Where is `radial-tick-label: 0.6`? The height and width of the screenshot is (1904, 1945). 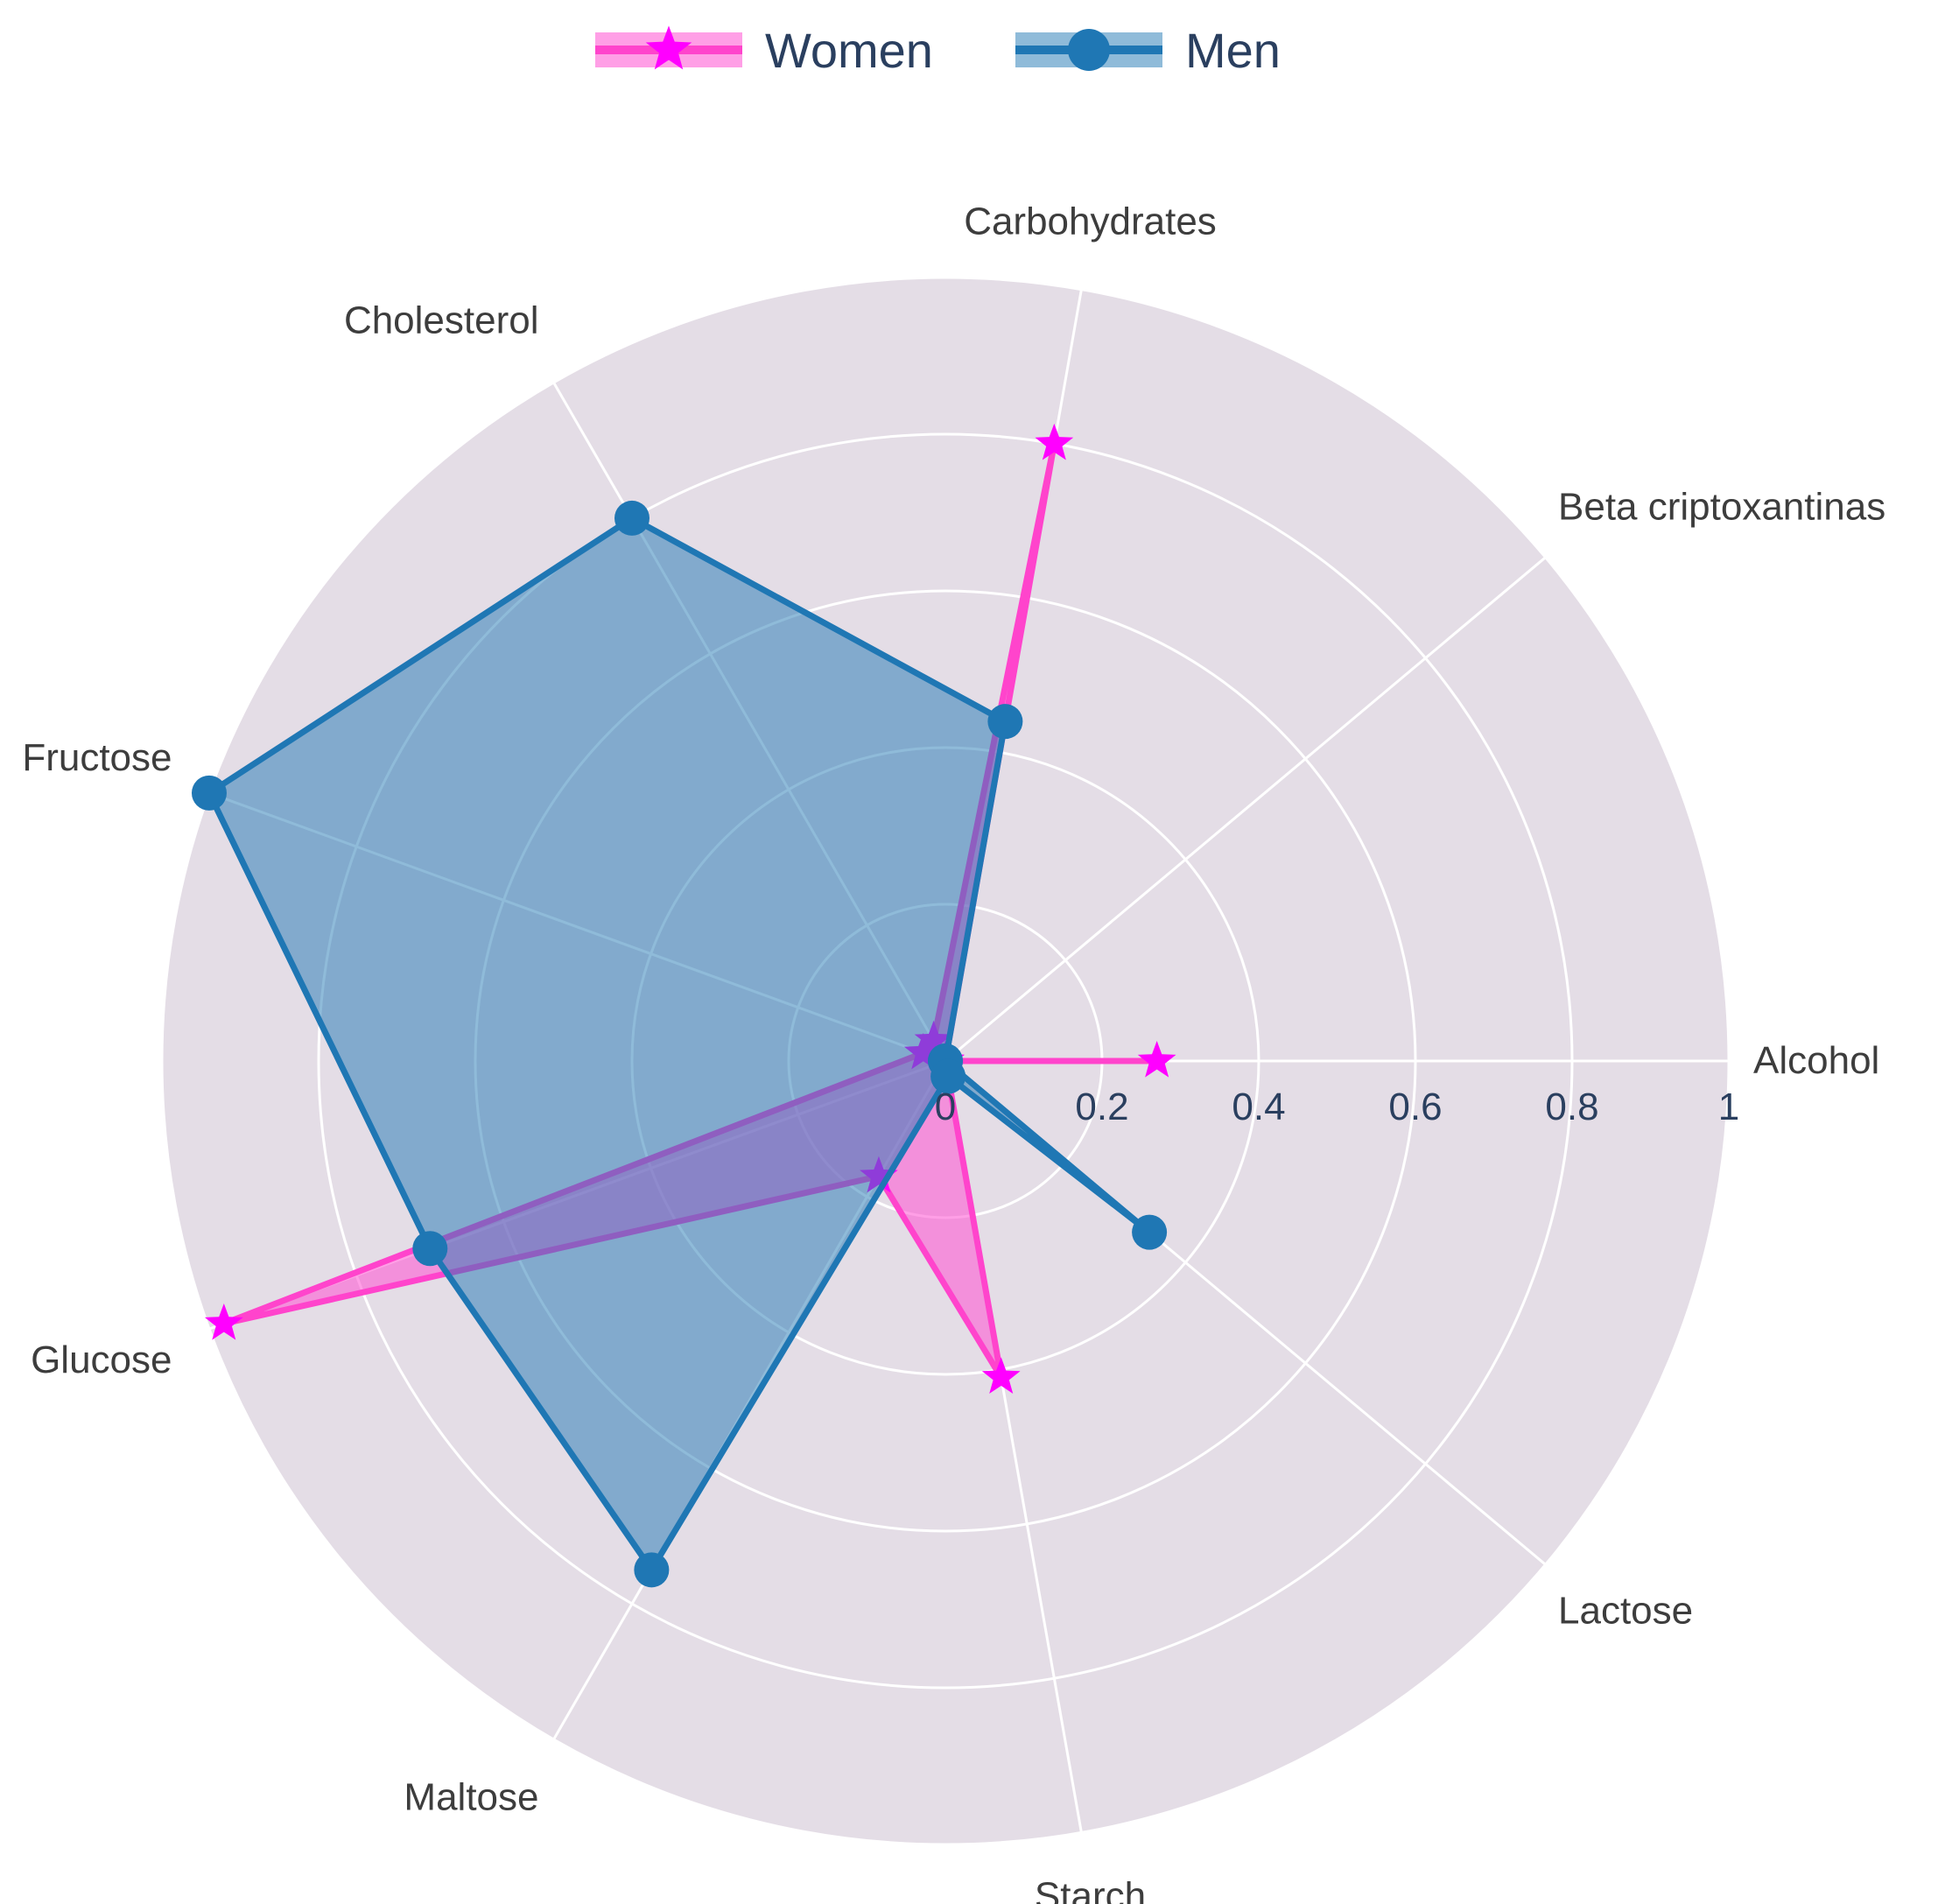
radial-tick-label: 0.6 is located at coordinates (1415, 1106).